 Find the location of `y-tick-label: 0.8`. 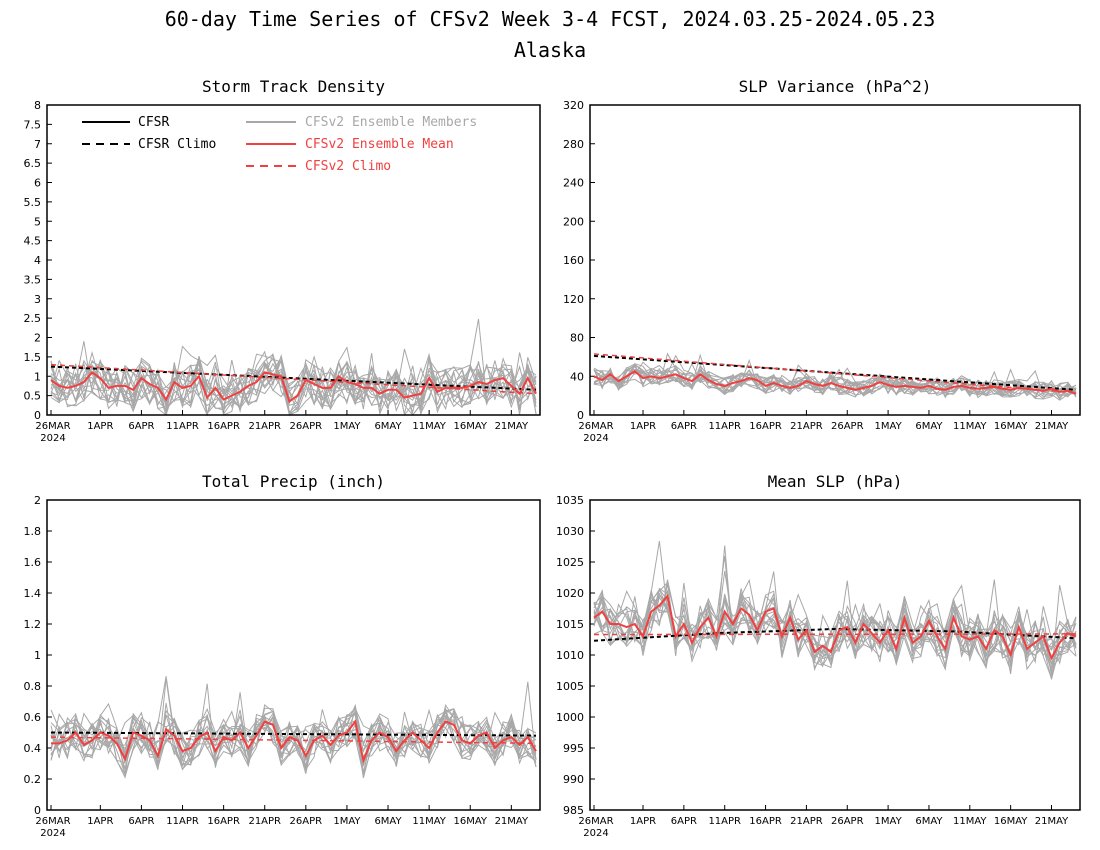

y-tick-label: 0.8 is located at coordinates (33, 686).